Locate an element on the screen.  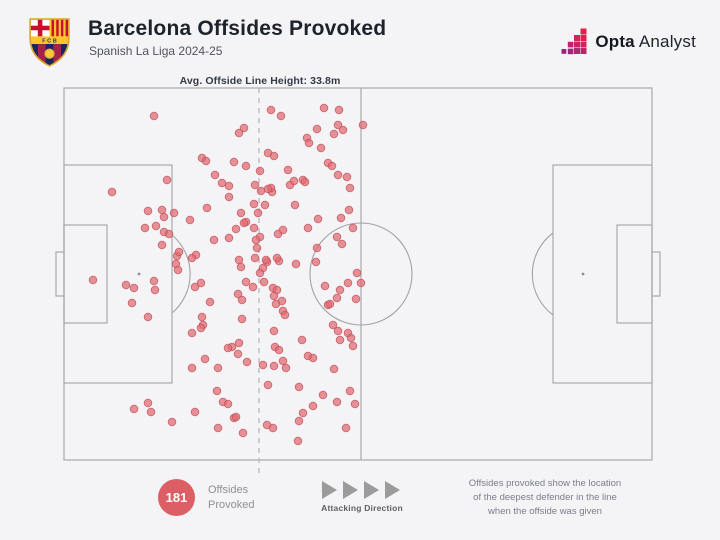
opta-wordmark-regular: Analyst is located at coordinates (667, 41).